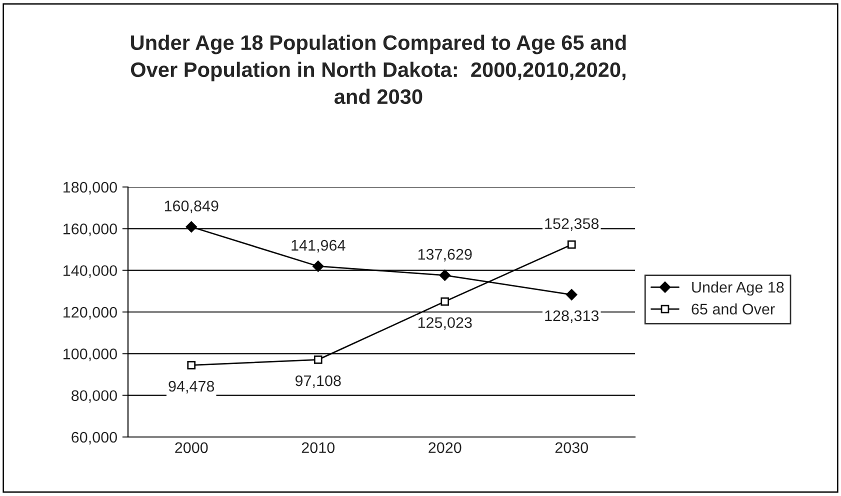  I want to click on x-tick-label: 2010, so click(318, 448).